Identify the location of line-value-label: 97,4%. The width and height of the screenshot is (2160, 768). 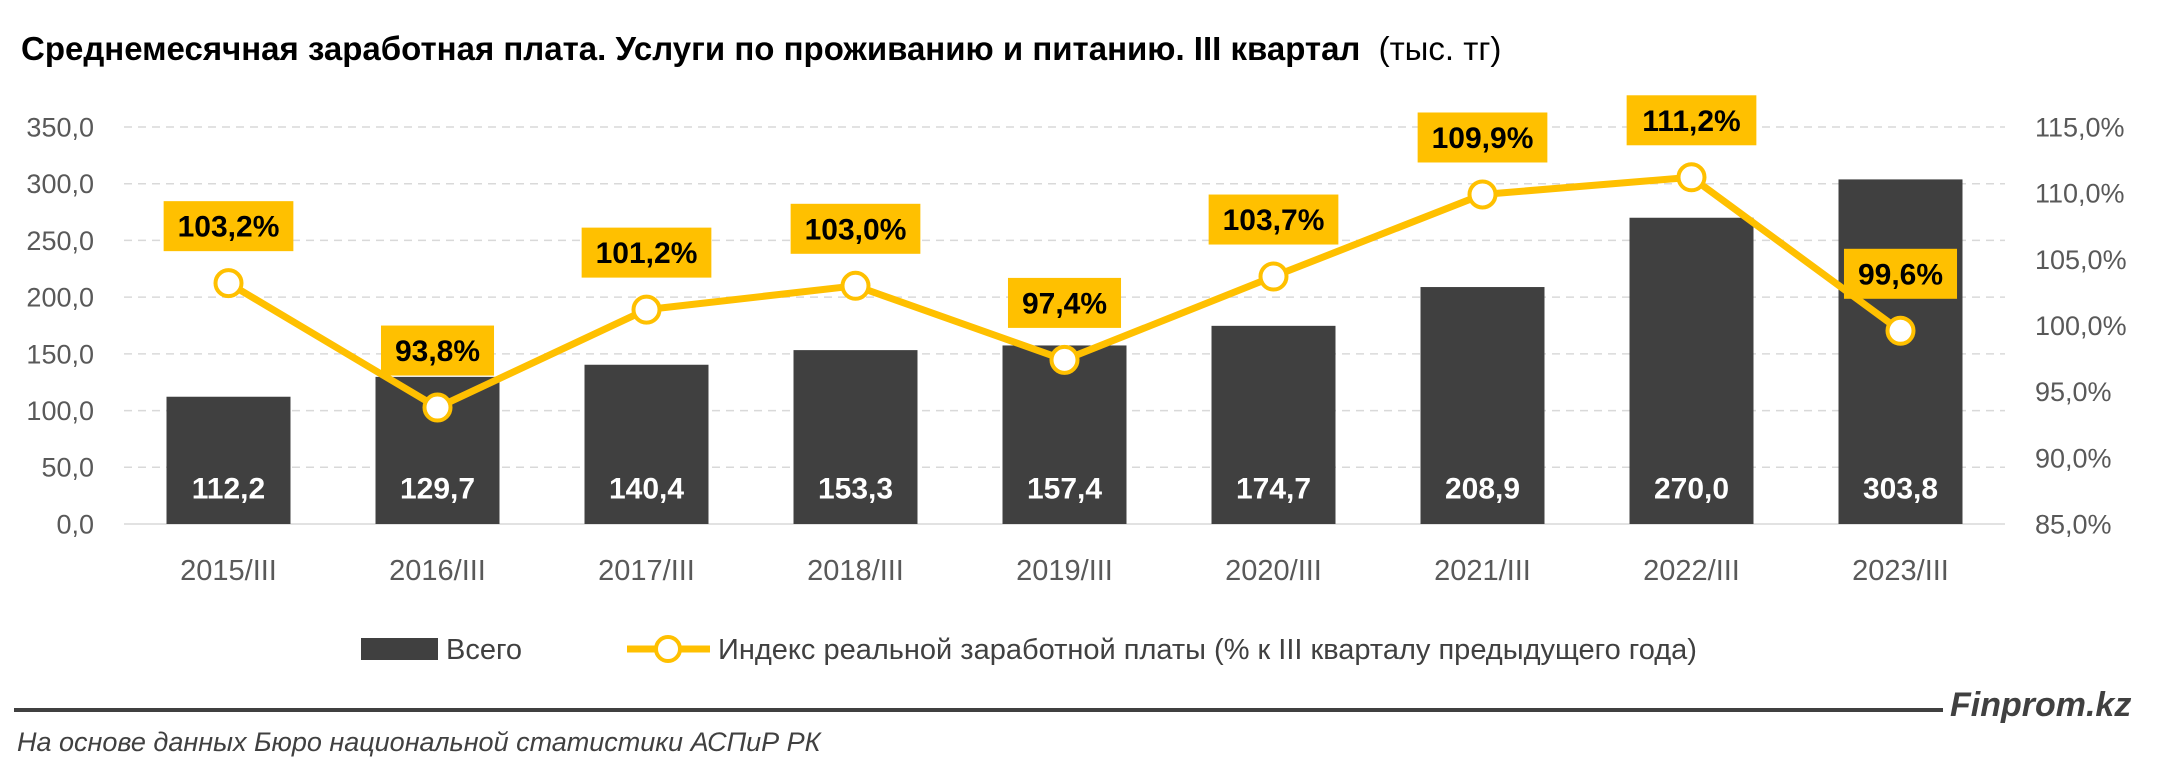
(1064, 303).